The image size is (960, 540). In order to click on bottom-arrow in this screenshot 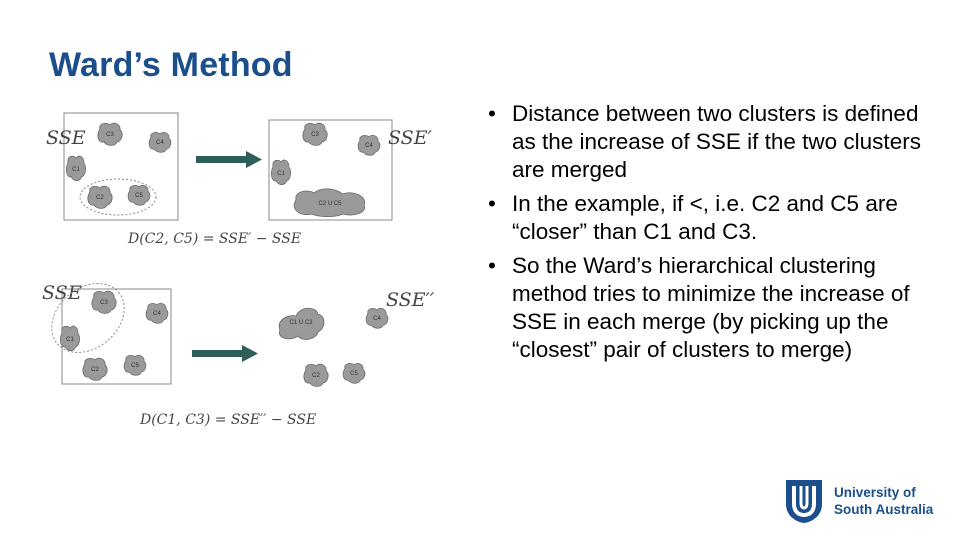, I will do `click(225, 353)`.